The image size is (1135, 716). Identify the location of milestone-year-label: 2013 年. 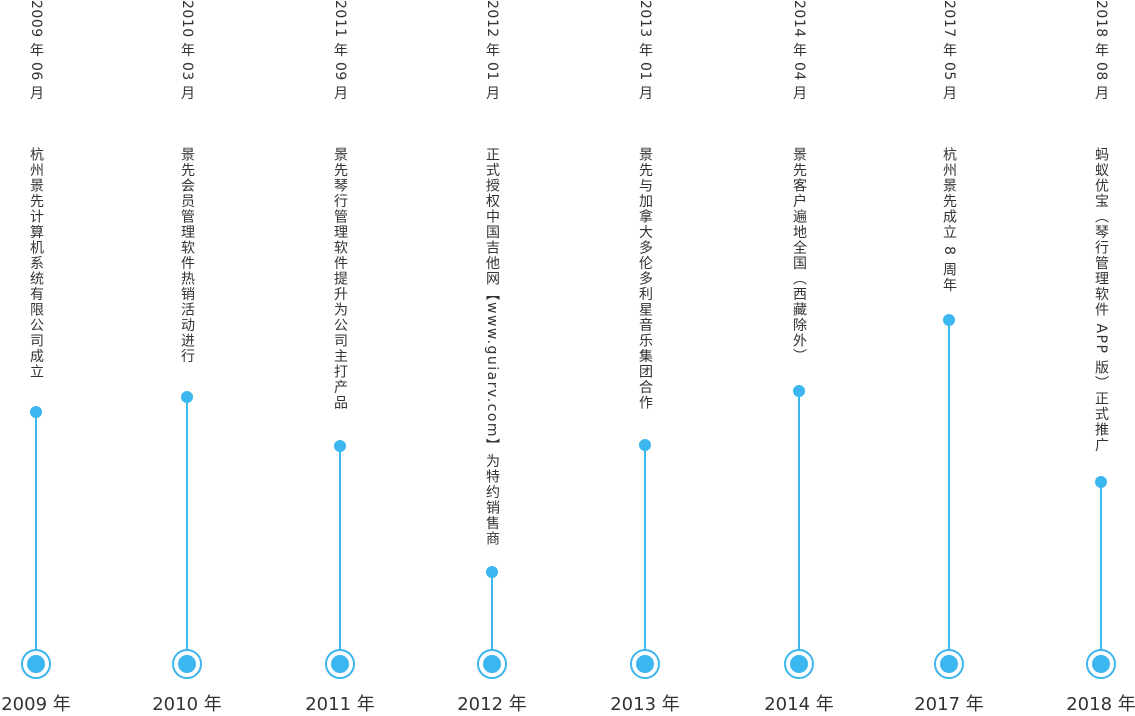
(645, 704).